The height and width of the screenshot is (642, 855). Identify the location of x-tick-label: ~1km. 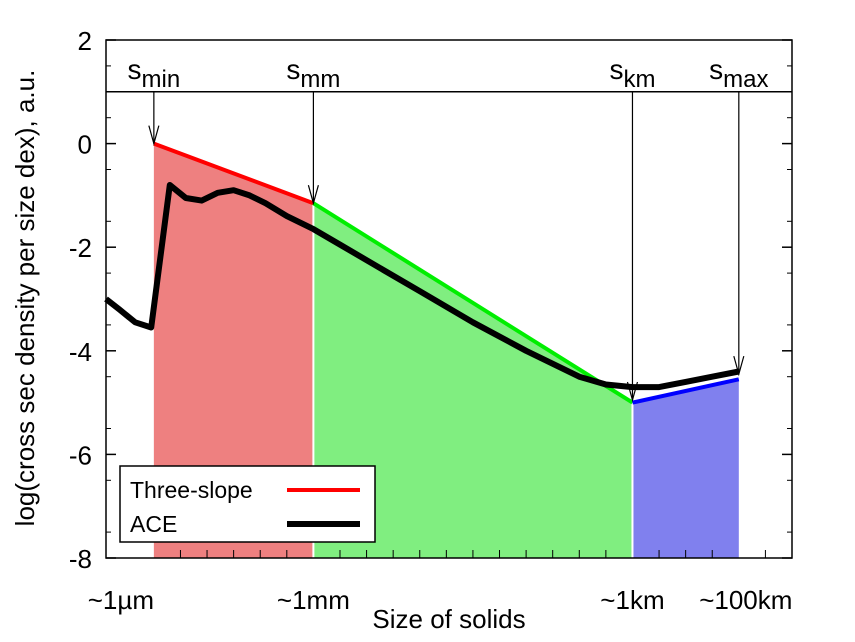
(632, 600).